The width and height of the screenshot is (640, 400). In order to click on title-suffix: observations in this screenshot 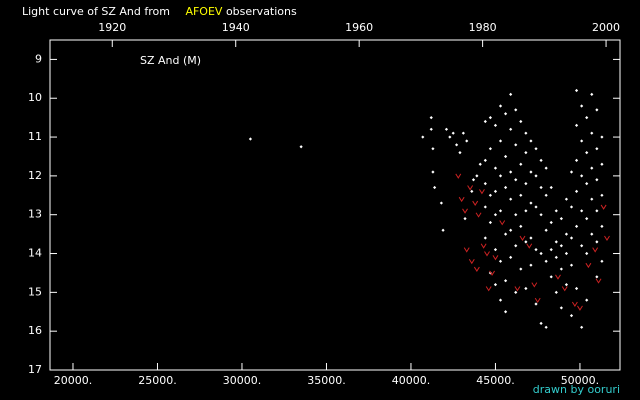, I will do `click(261, 11)`.